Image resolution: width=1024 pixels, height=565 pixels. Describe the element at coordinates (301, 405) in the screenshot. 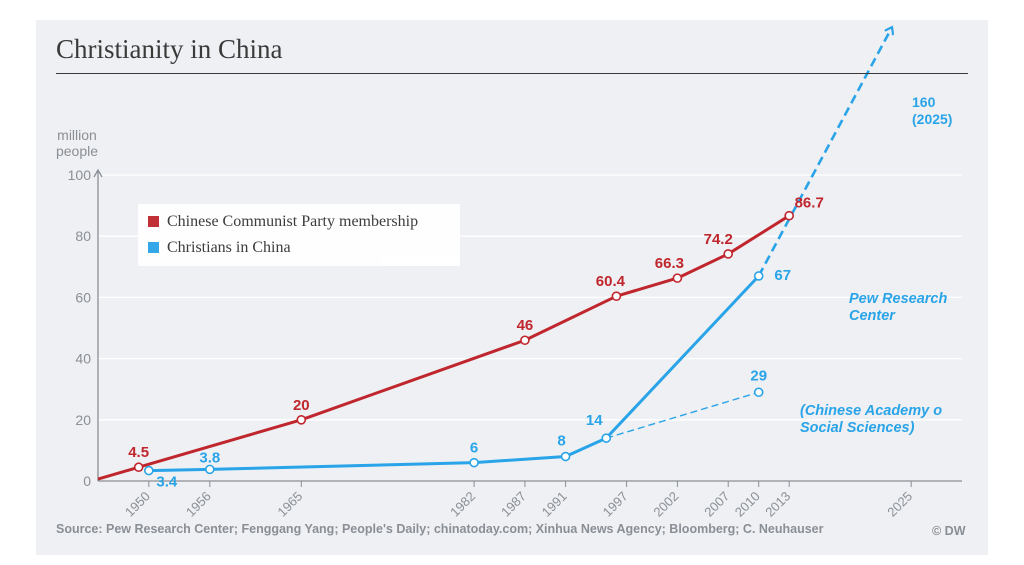

I see `party-data-label: 20` at that location.